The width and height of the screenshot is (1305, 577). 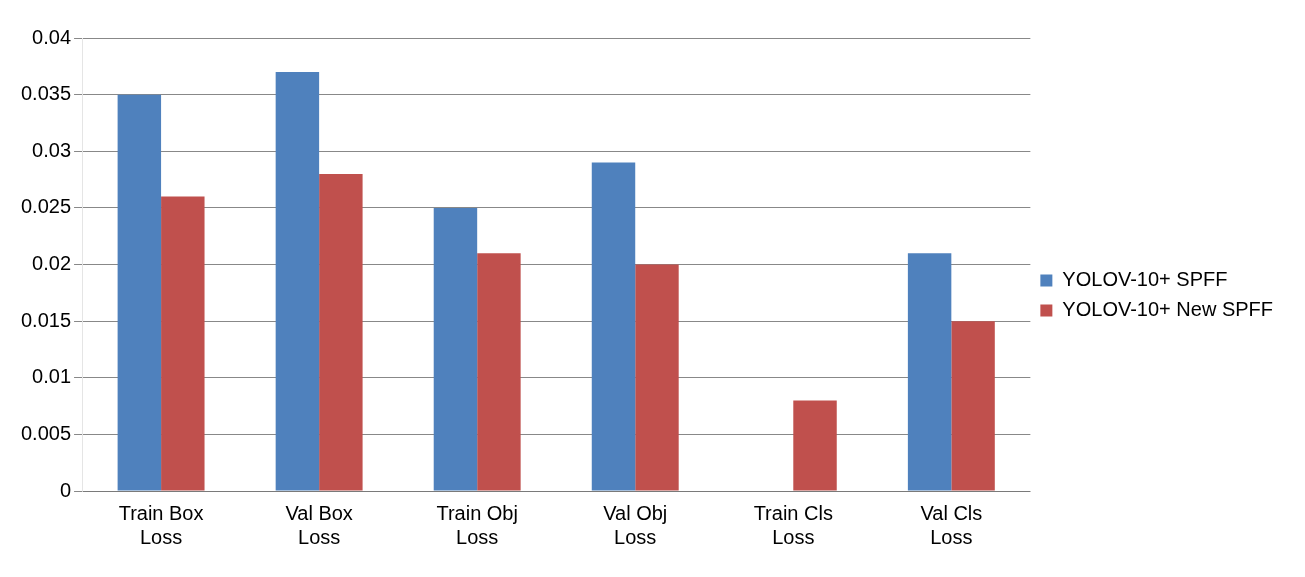 What do you see at coordinates (477, 524) in the screenshot?
I see `x-tick-label: Train Obj Loss` at bounding box center [477, 524].